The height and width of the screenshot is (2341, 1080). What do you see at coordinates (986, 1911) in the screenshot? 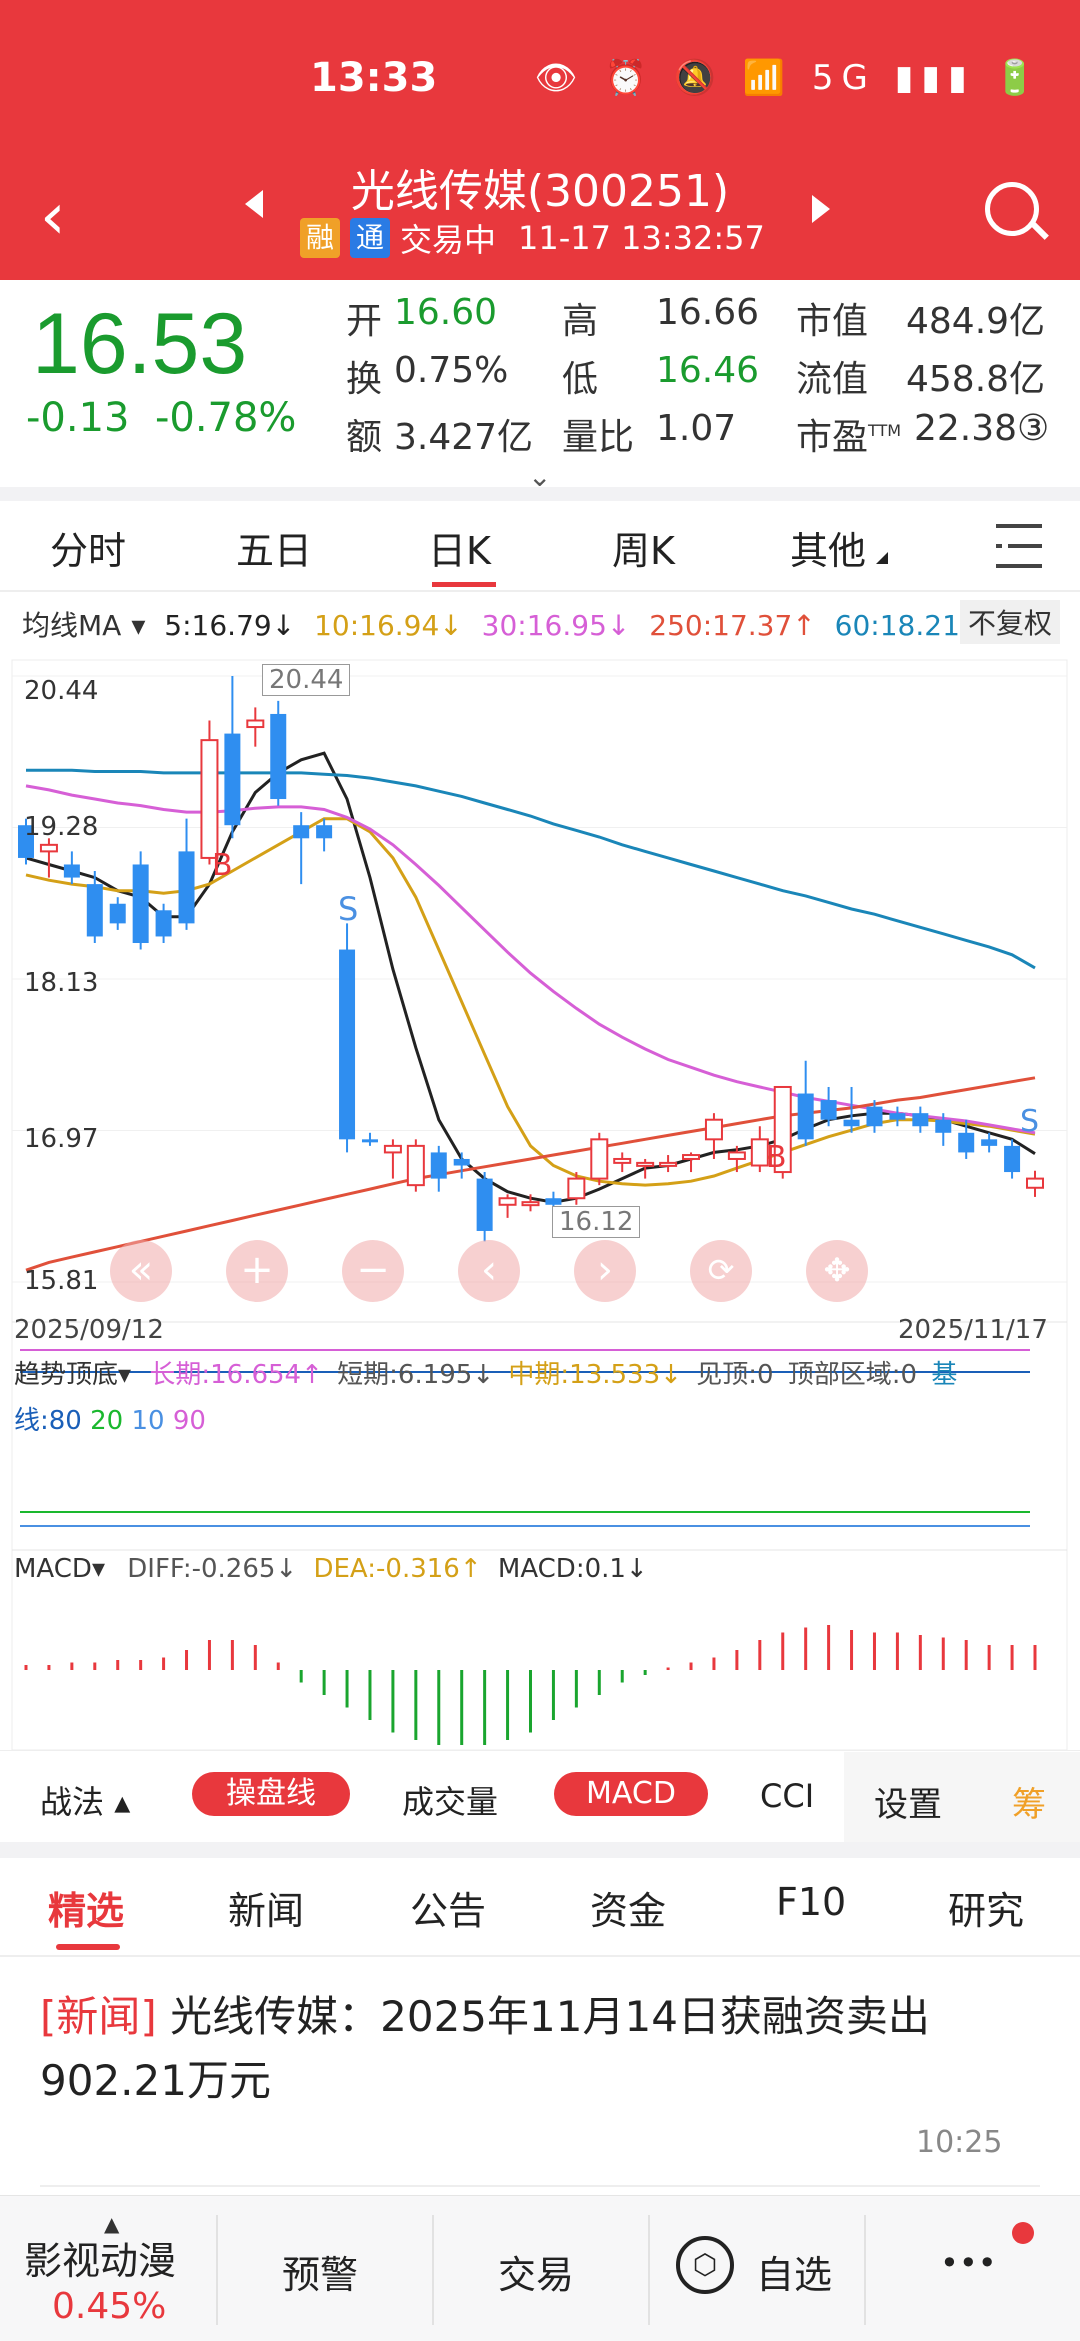
I see `news-tab-research: 研究` at bounding box center [986, 1911].